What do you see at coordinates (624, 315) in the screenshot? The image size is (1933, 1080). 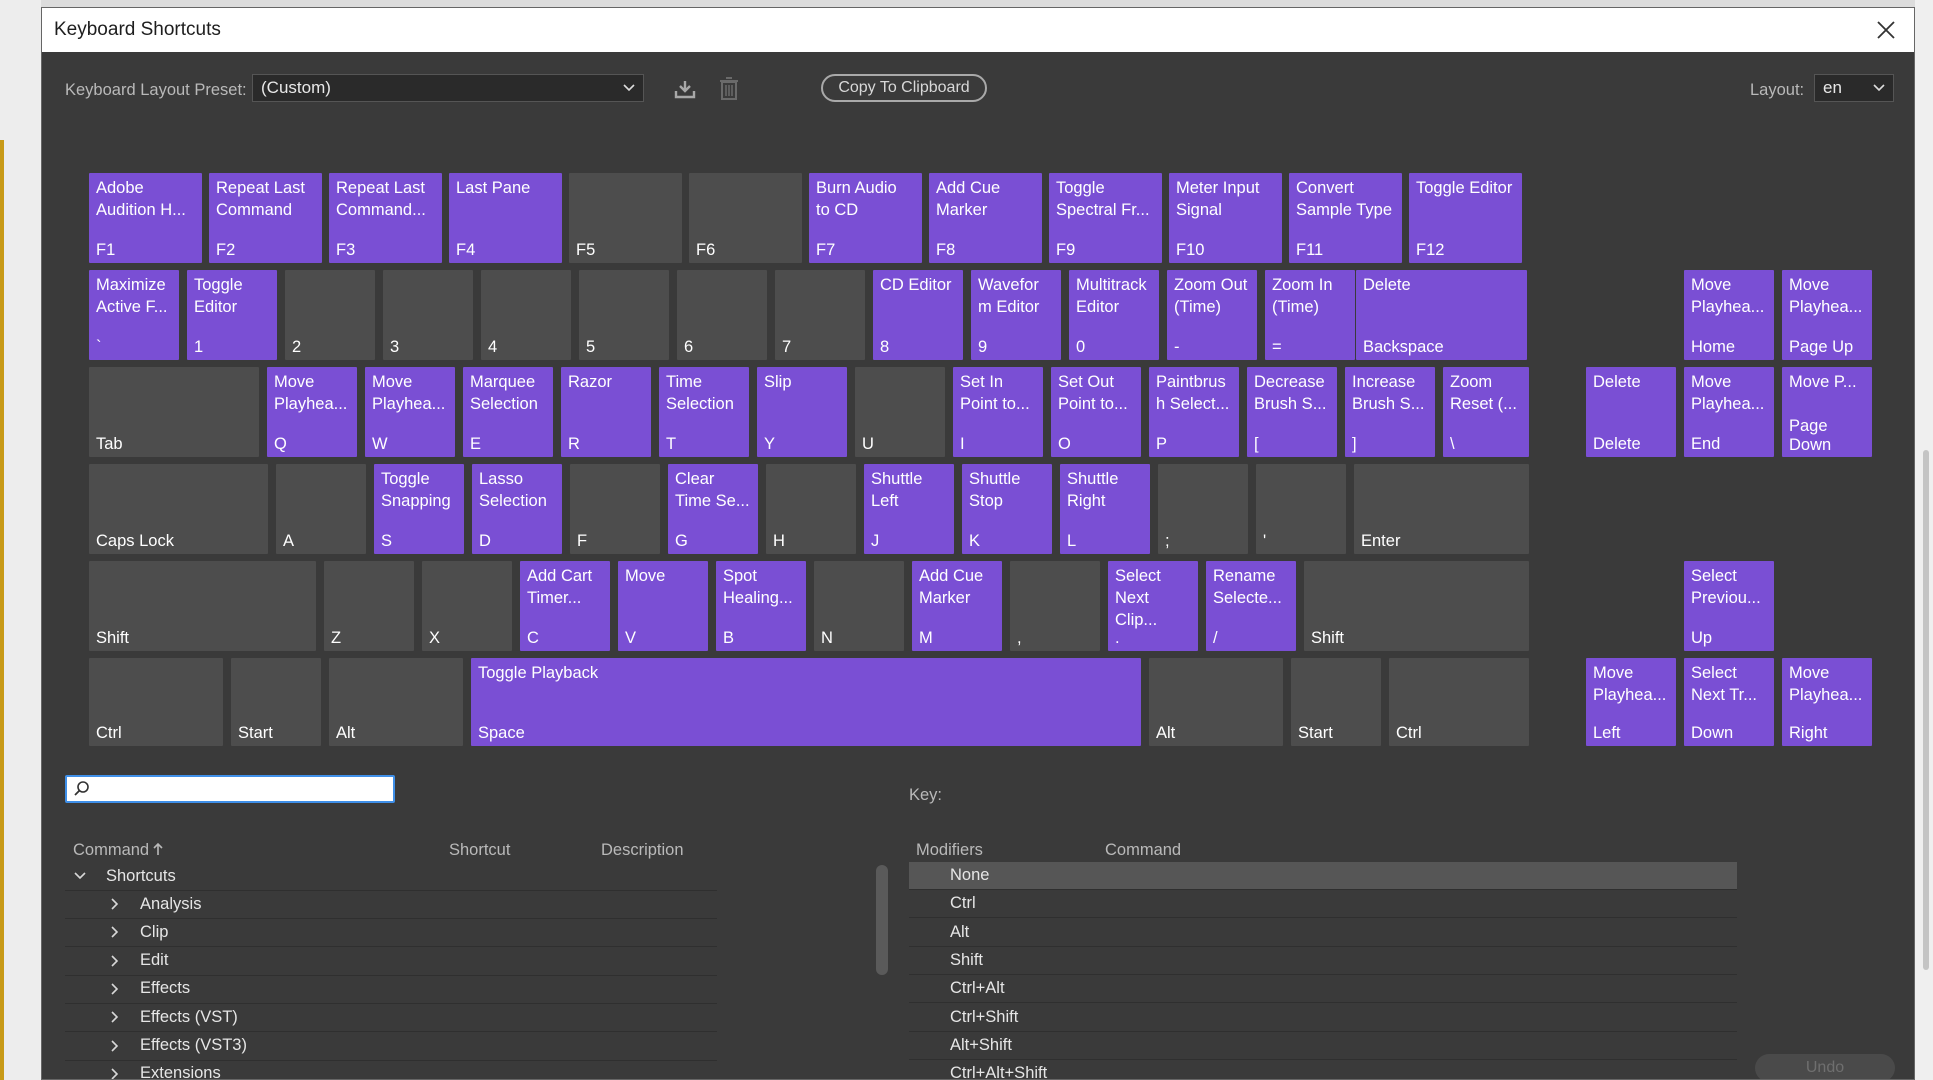 I see `key-5: 5` at bounding box center [624, 315].